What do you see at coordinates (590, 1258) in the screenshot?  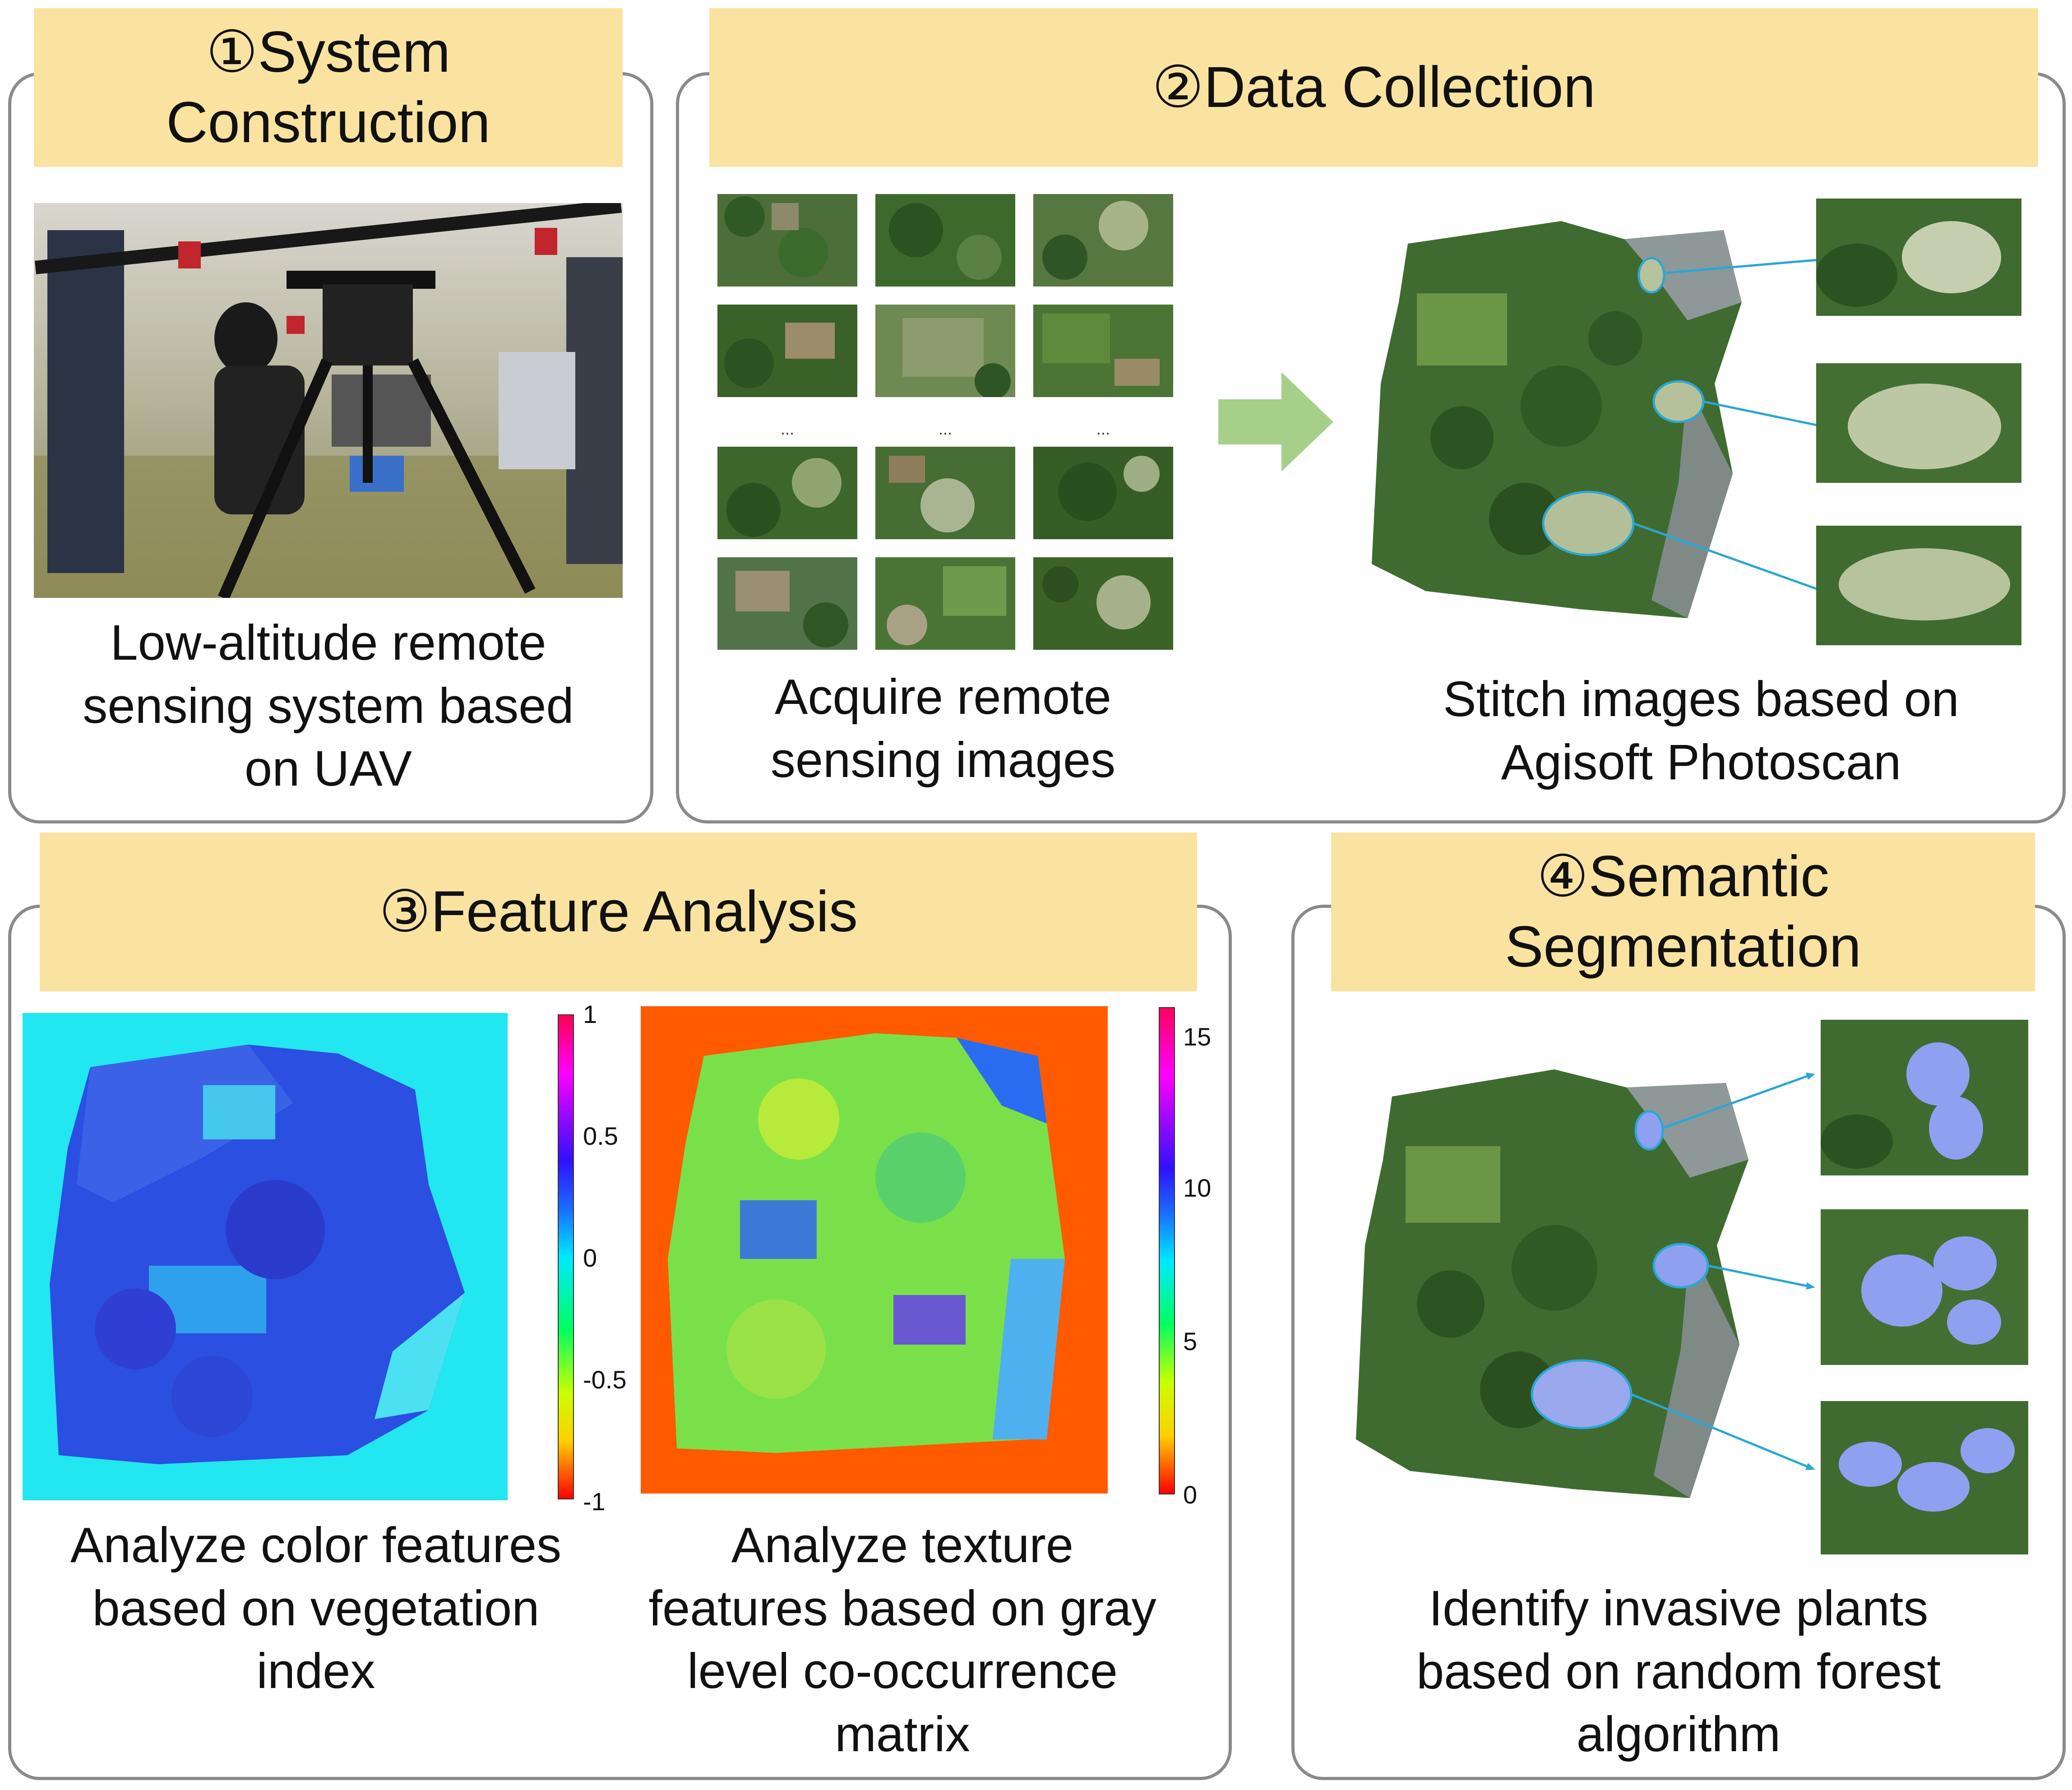 I see `colorbar-left-tick-0: 0` at bounding box center [590, 1258].